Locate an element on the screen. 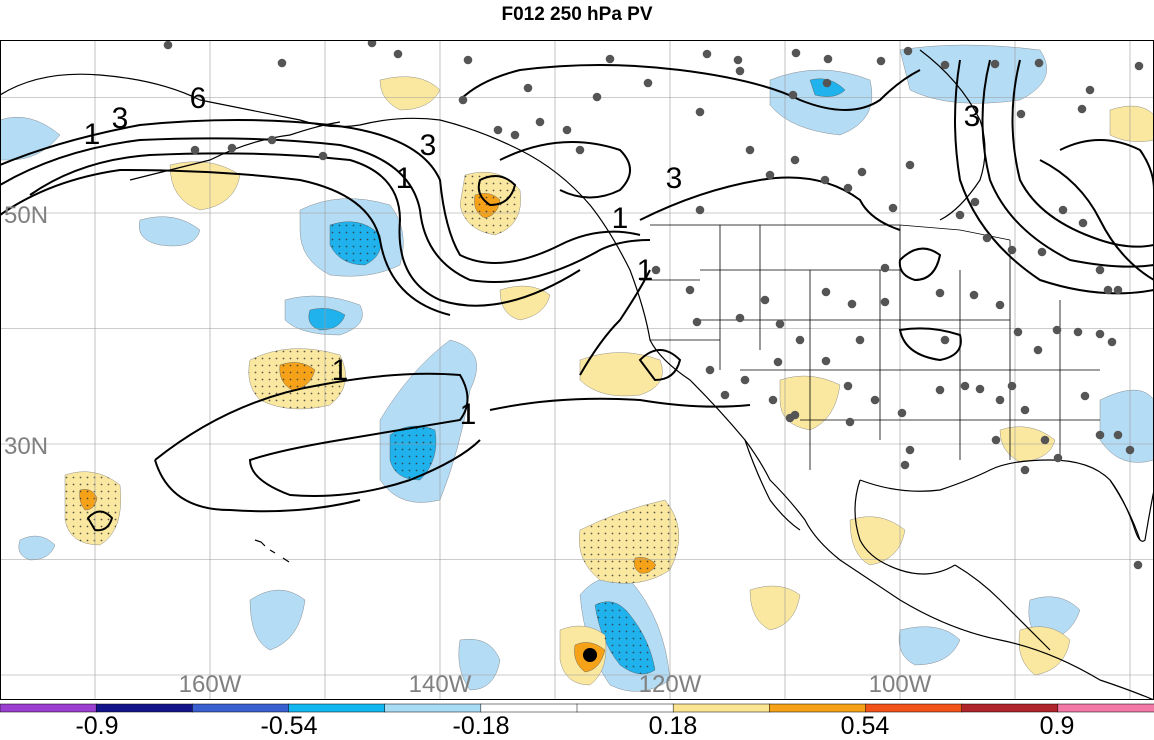  colorbar-tick-label: -0.18 is located at coordinates (481, 726).